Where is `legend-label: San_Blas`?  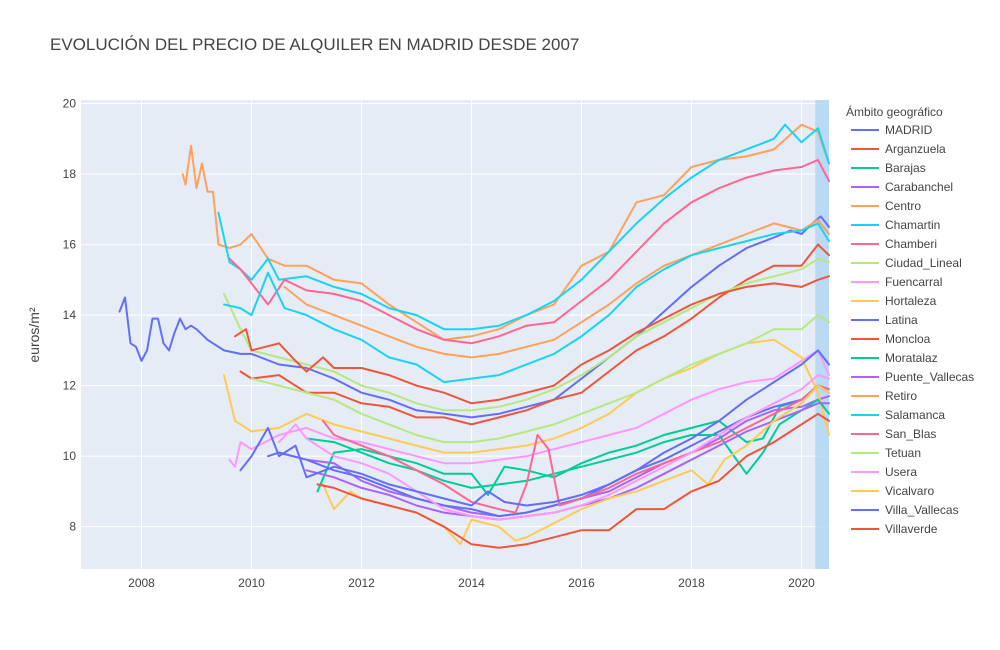 legend-label: San_Blas is located at coordinates (910, 434).